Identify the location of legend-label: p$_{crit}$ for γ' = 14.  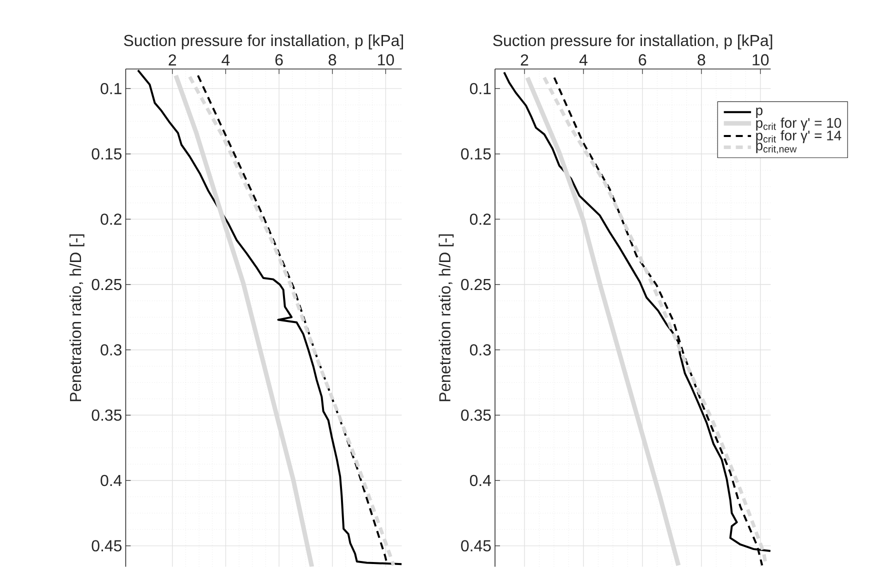
(799, 137).